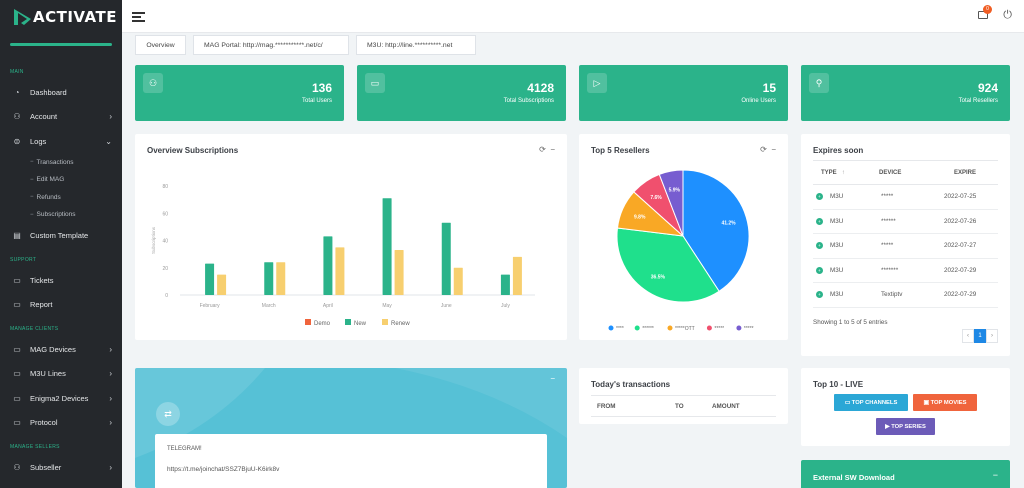 The image size is (1024, 488). I want to click on minus-icon: −, so click(32, 162).